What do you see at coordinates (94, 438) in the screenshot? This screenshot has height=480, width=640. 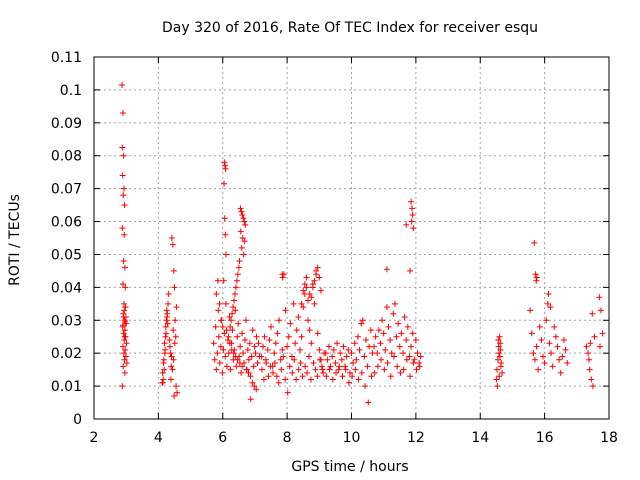 I see `x-tick-label: 2` at bounding box center [94, 438].